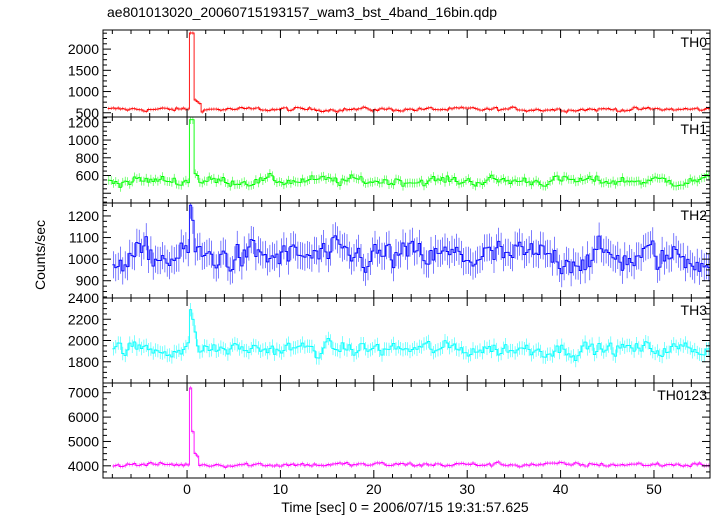 The image size is (717, 516). I want to click on panel-label-th1: TH1, so click(694, 129).